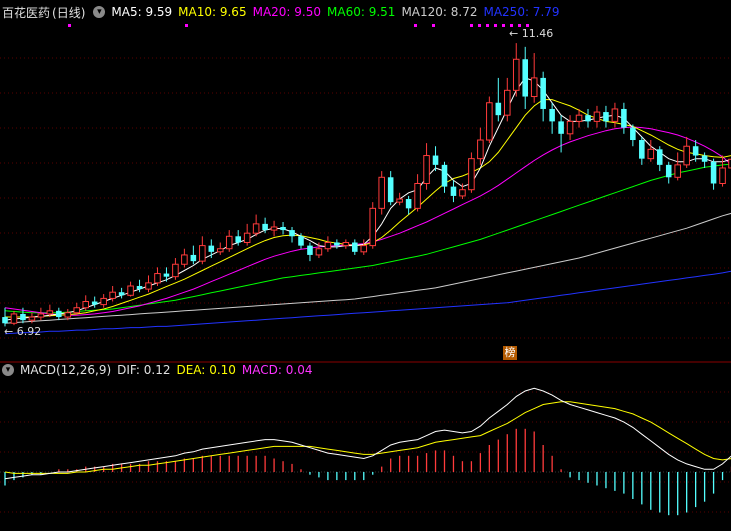 The height and width of the screenshot is (531, 731). I want to click on dif-label: DIF:, so click(128, 370).